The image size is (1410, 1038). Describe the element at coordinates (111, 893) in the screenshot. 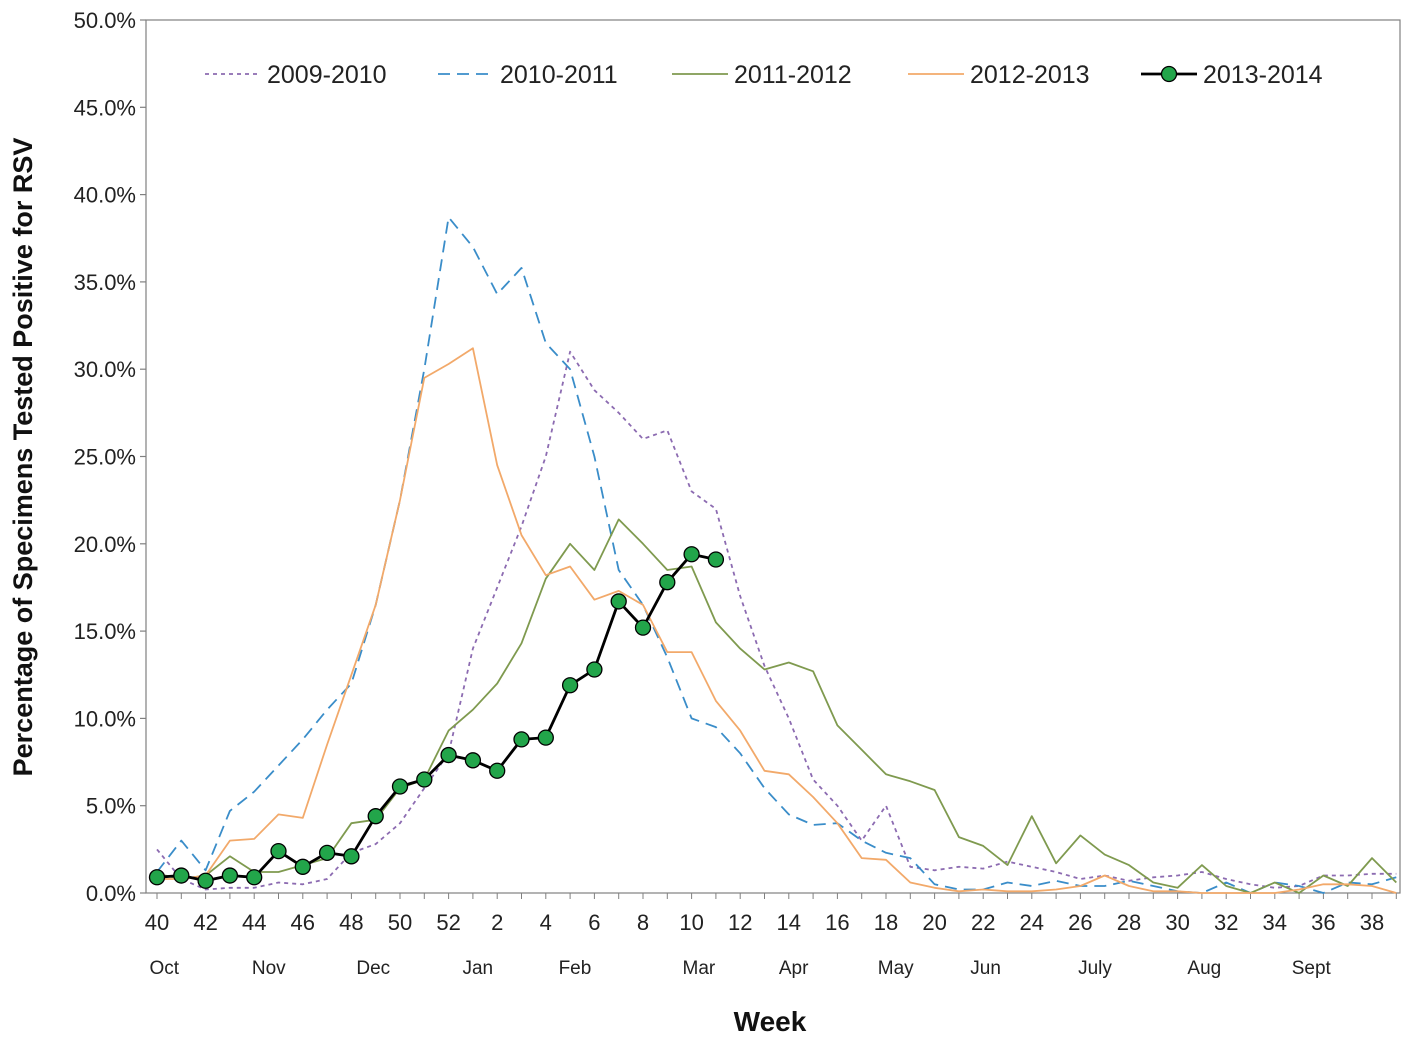

I see `y-tick-label: 0.0%` at that location.